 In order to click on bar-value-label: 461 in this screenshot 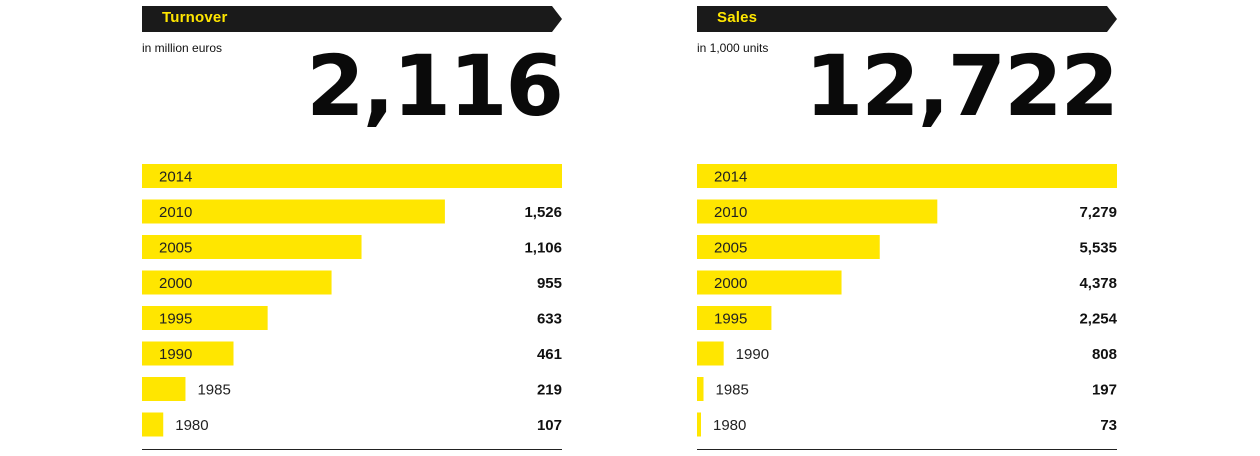, I will do `click(549, 354)`.